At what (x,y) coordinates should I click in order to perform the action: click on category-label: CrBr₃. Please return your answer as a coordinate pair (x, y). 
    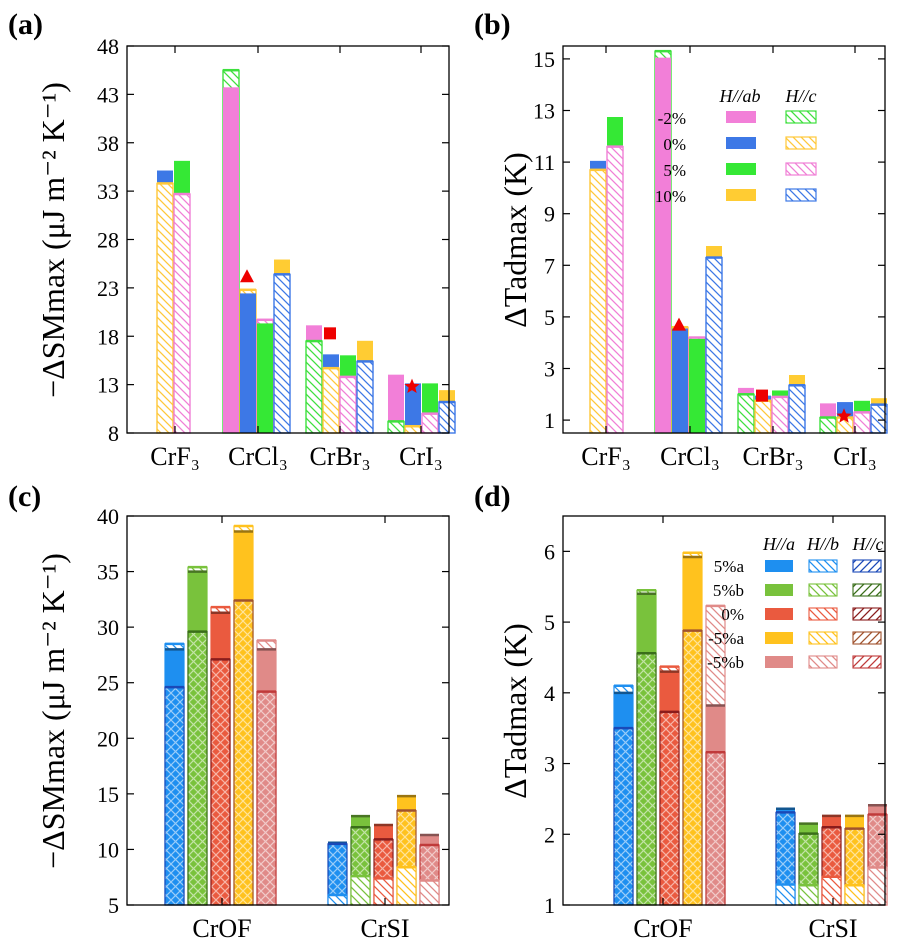
    Looking at the image, I should click on (772, 456).